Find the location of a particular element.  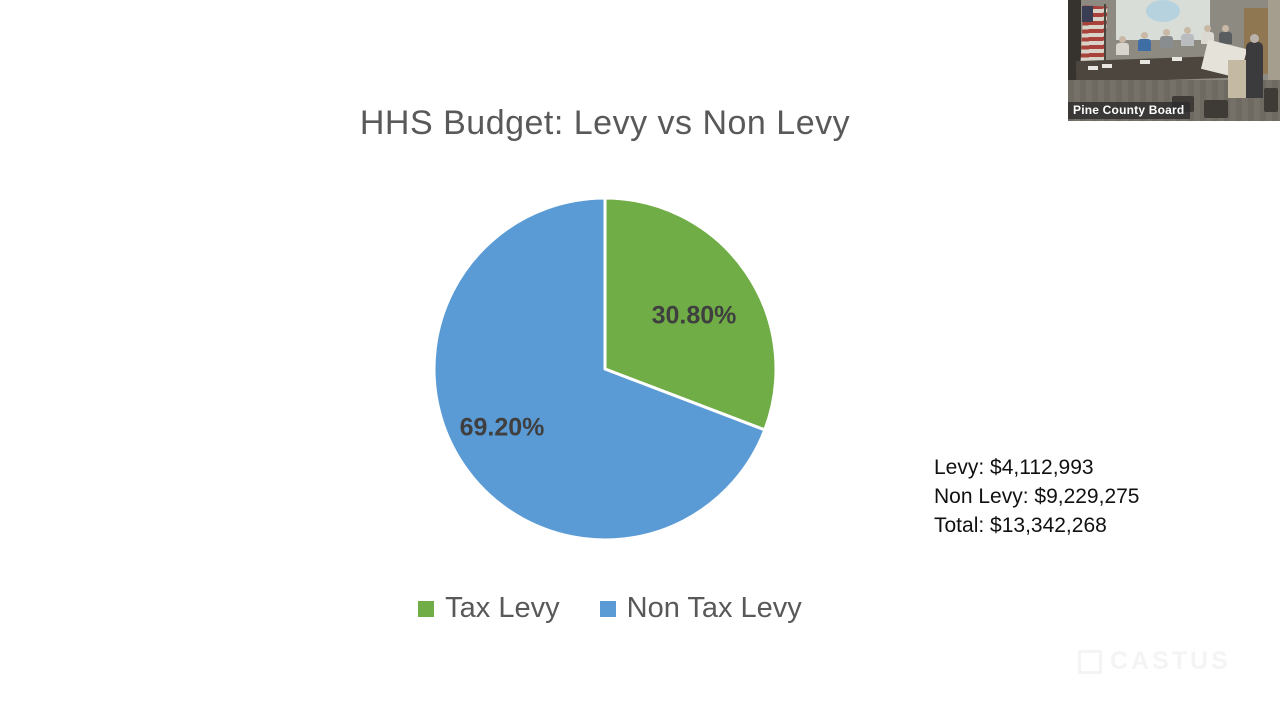

pie-slice-tax-levy is located at coordinates (690, 314).